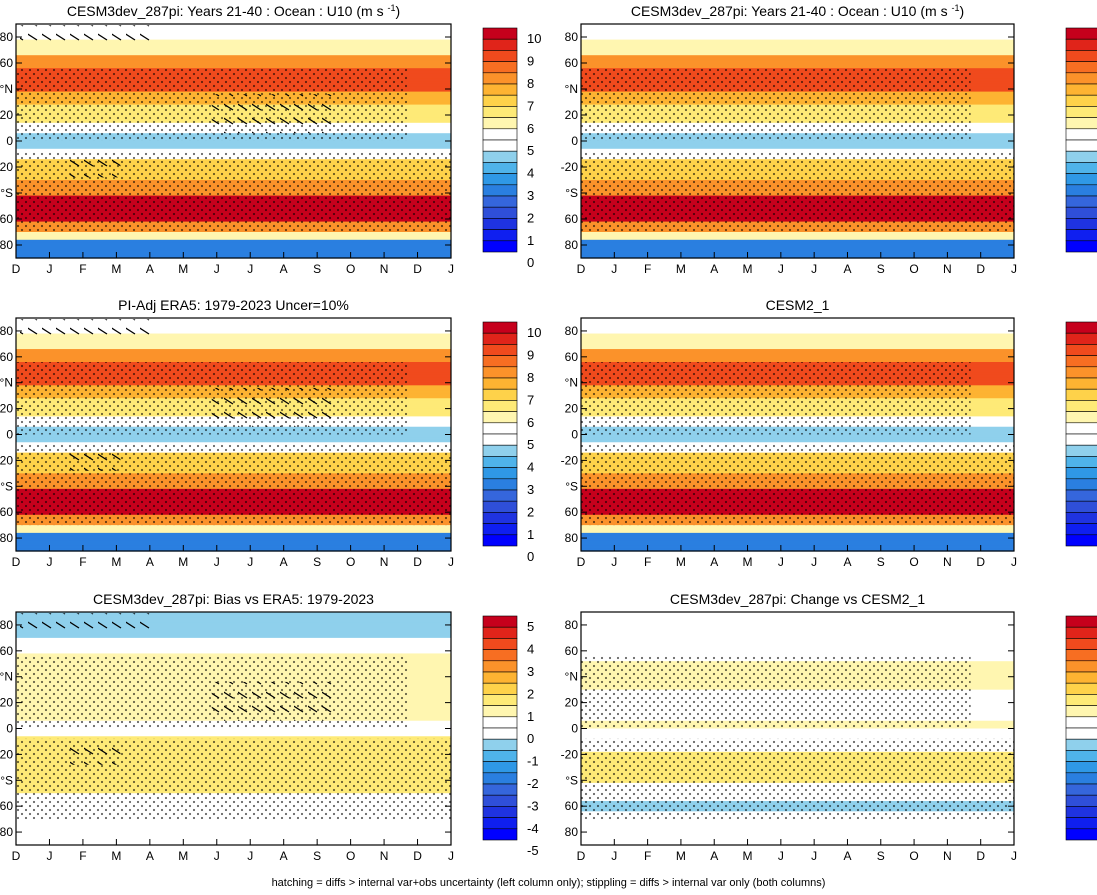  Describe the element at coordinates (947, 269) in the screenshot. I see `x-tick-label: N` at that location.